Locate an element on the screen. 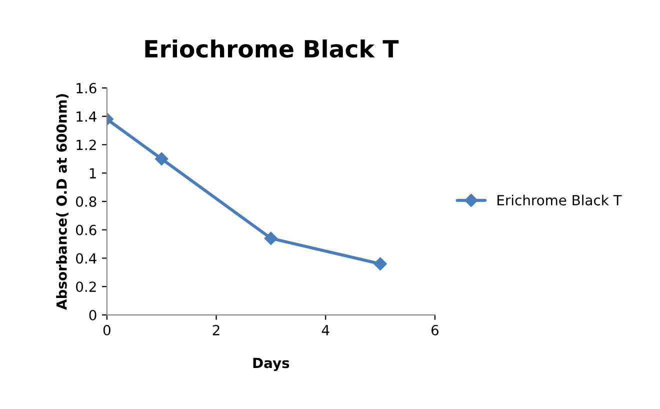 This screenshot has height=409, width=660. x-tick-label: 4 is located at coordinates (326, 330).